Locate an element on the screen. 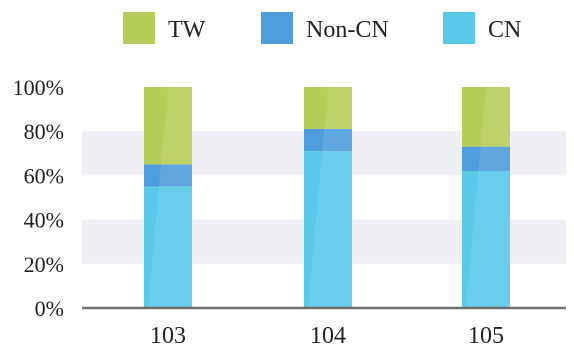  x-tick-labels: 103 104 105 is located at coordinates (327, 336).